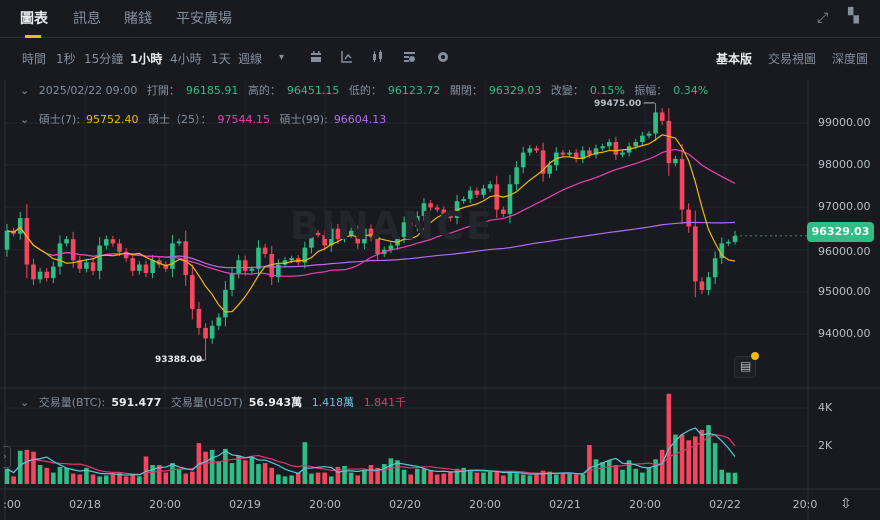 Image resolution: width=880 pixels, height=520 pixels. What do you see at coordinates (66, 59) in the screenshot?
I see `interval-1s: 1秒` at bounding box center [66, 59].